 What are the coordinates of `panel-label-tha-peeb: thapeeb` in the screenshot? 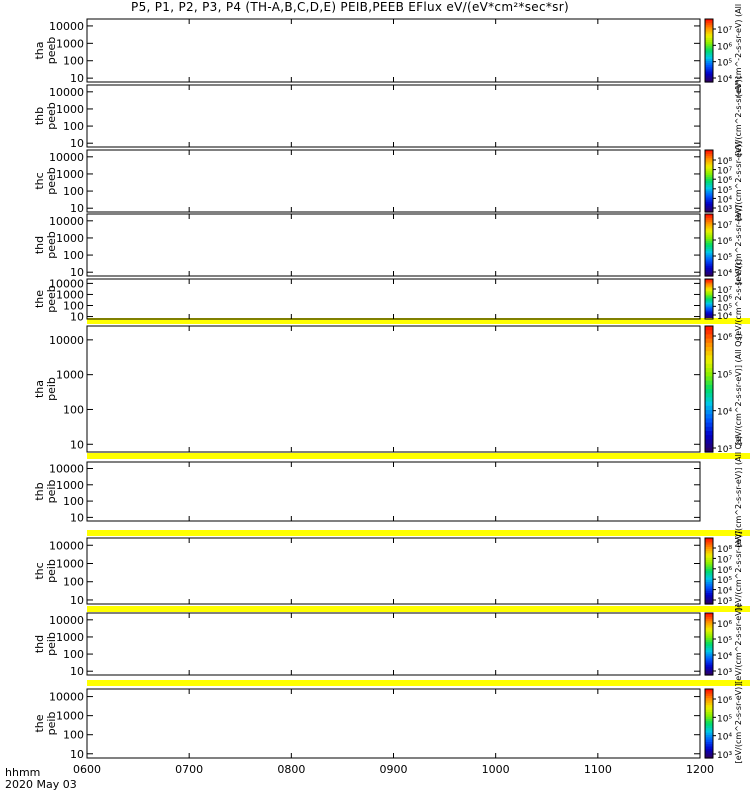 It's located at (45, 51).